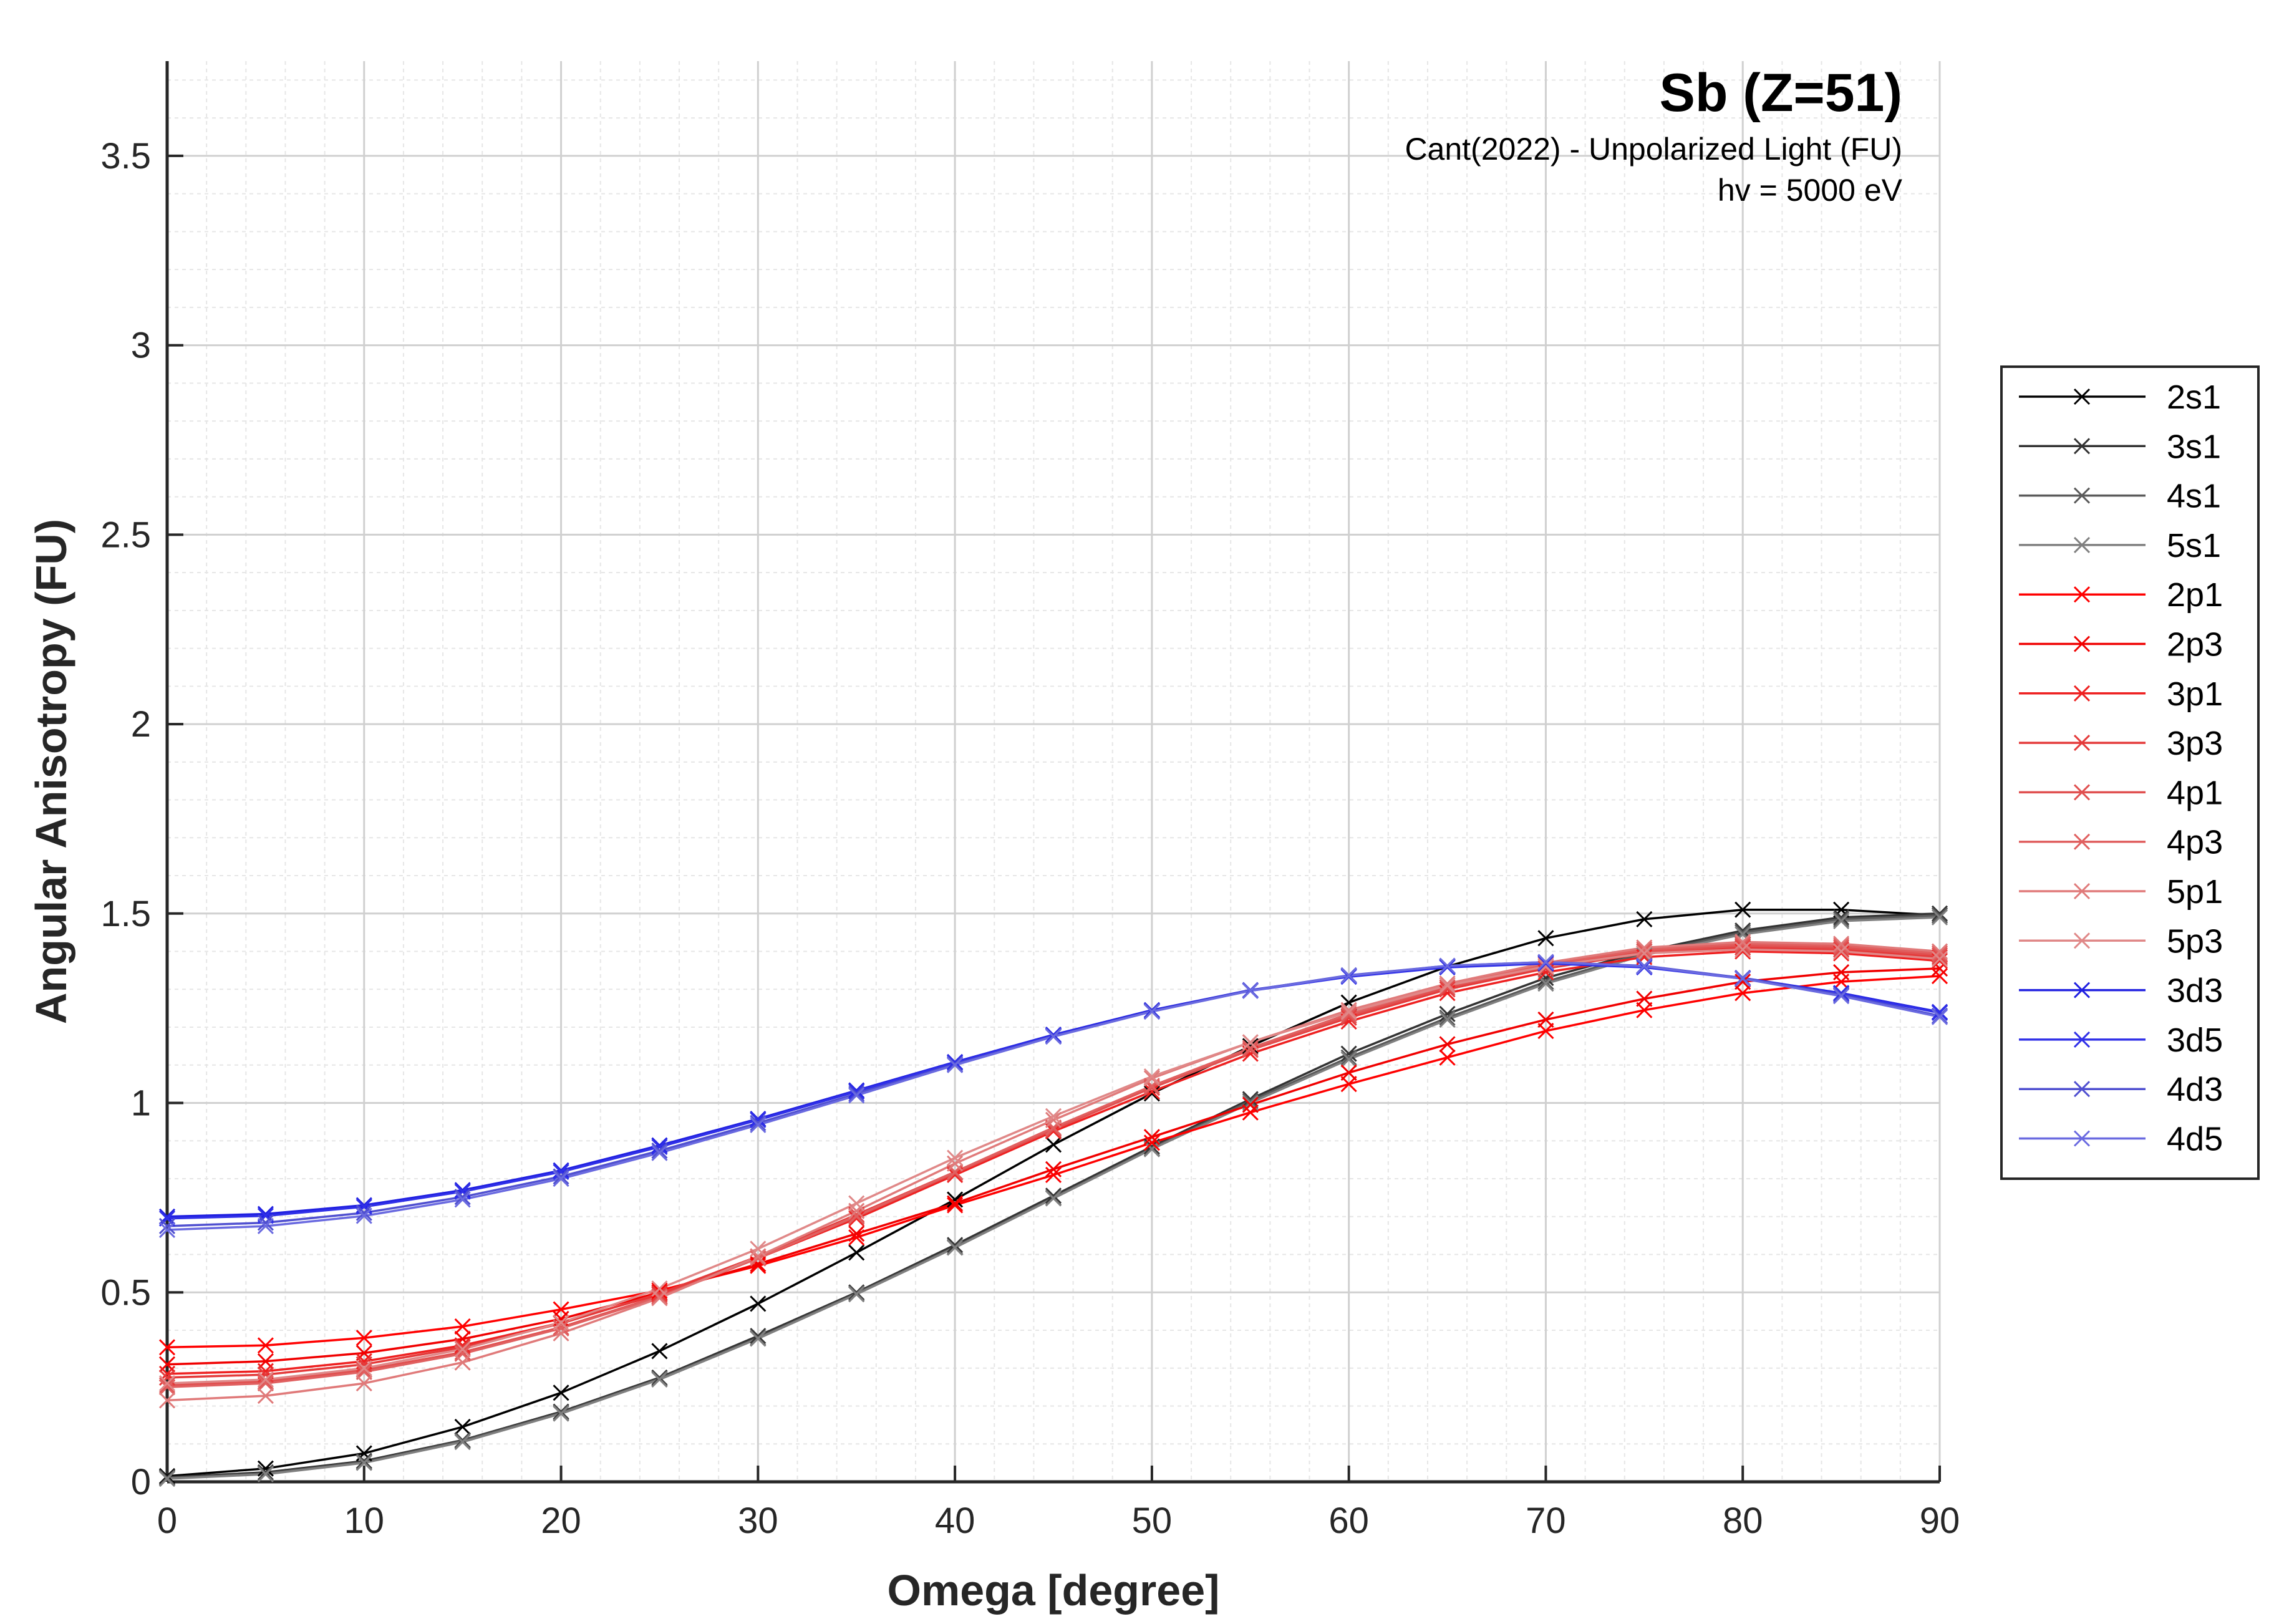  Describe the element at coordinates (2195, 792) in the screenshot. I see `legend-label-4p1: 4p1` at that location.